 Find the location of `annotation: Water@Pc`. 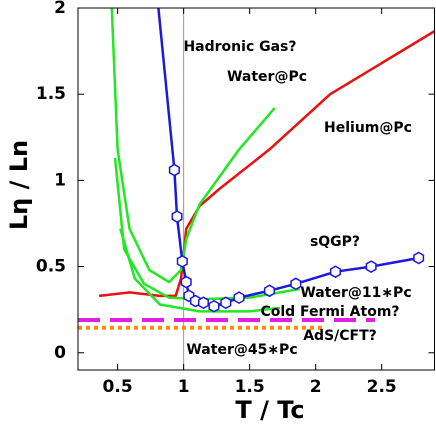

annotation: Water@Pc is located at coordinates (267, 77).